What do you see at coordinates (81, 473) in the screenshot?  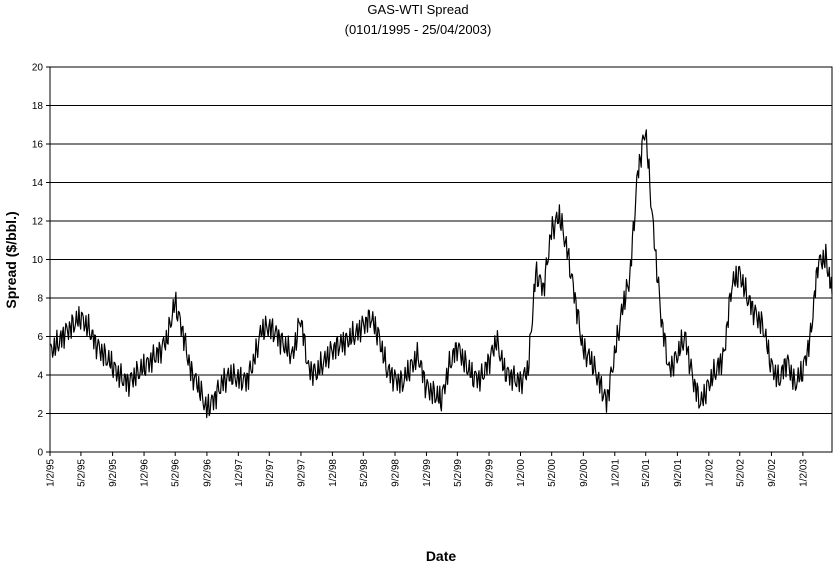 I see `x-tick-label: 5/2/95` at bounding box center [81, 473].